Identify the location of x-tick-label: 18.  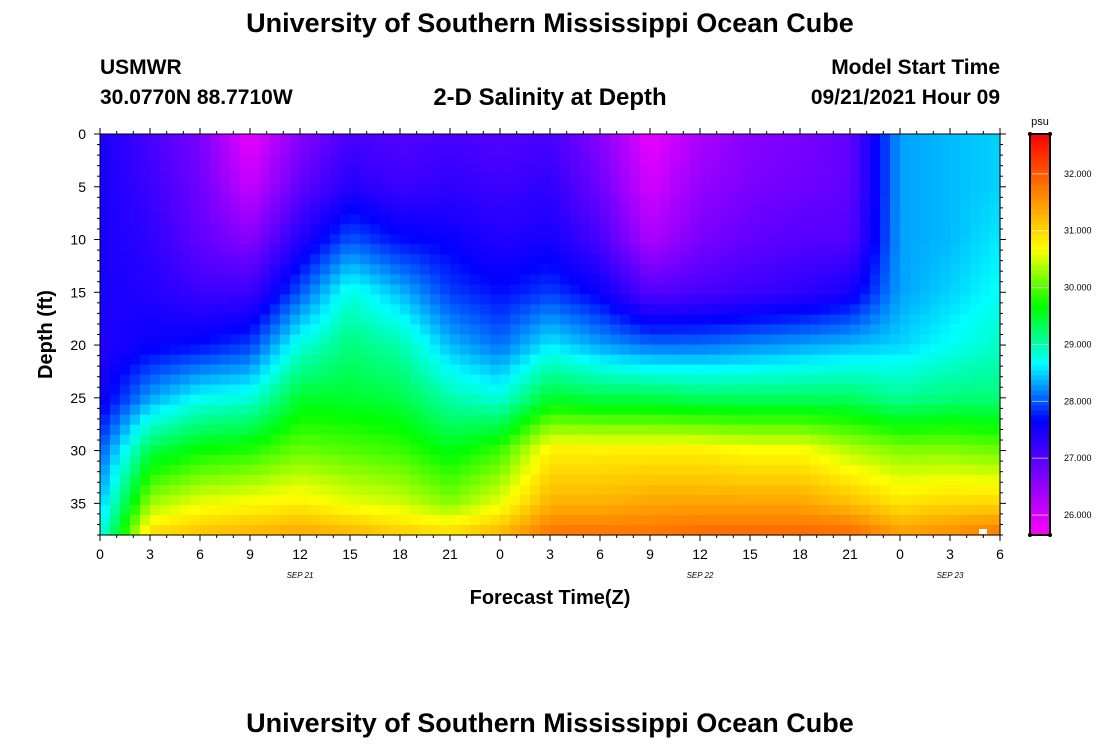
(800, 554).